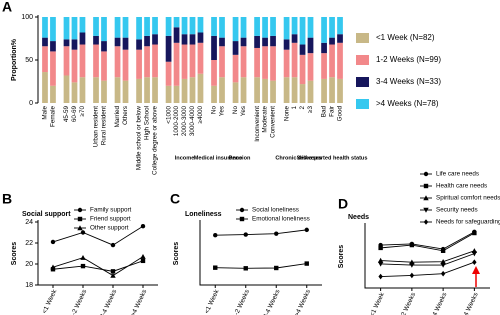 Image resolution: width=500 pixels, height=315 pixels. I want to click on x-tick-label: ≥4000, so click(200, 115).